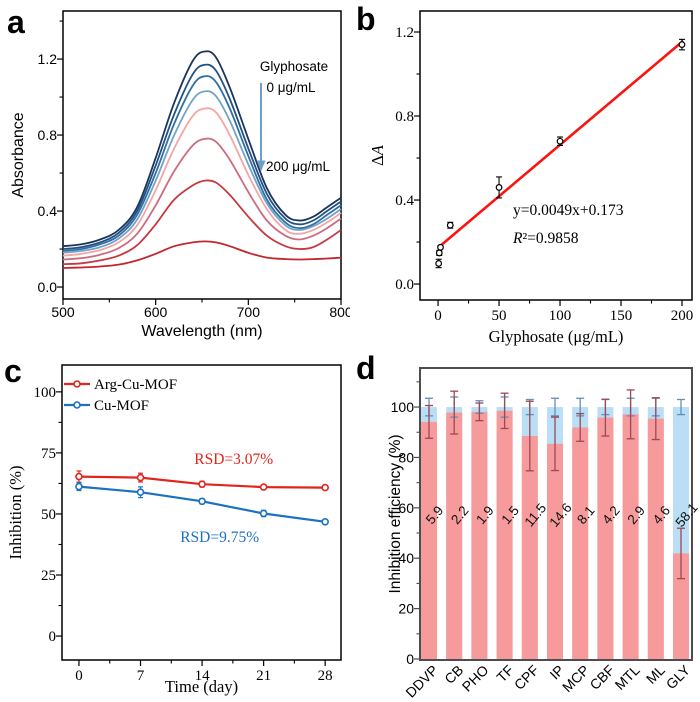 This screenshot has height=702, width=700. Describe the element at coordinates (18, 154) in the screenshot. I see `y-axis-label: Absorbance` at that location.